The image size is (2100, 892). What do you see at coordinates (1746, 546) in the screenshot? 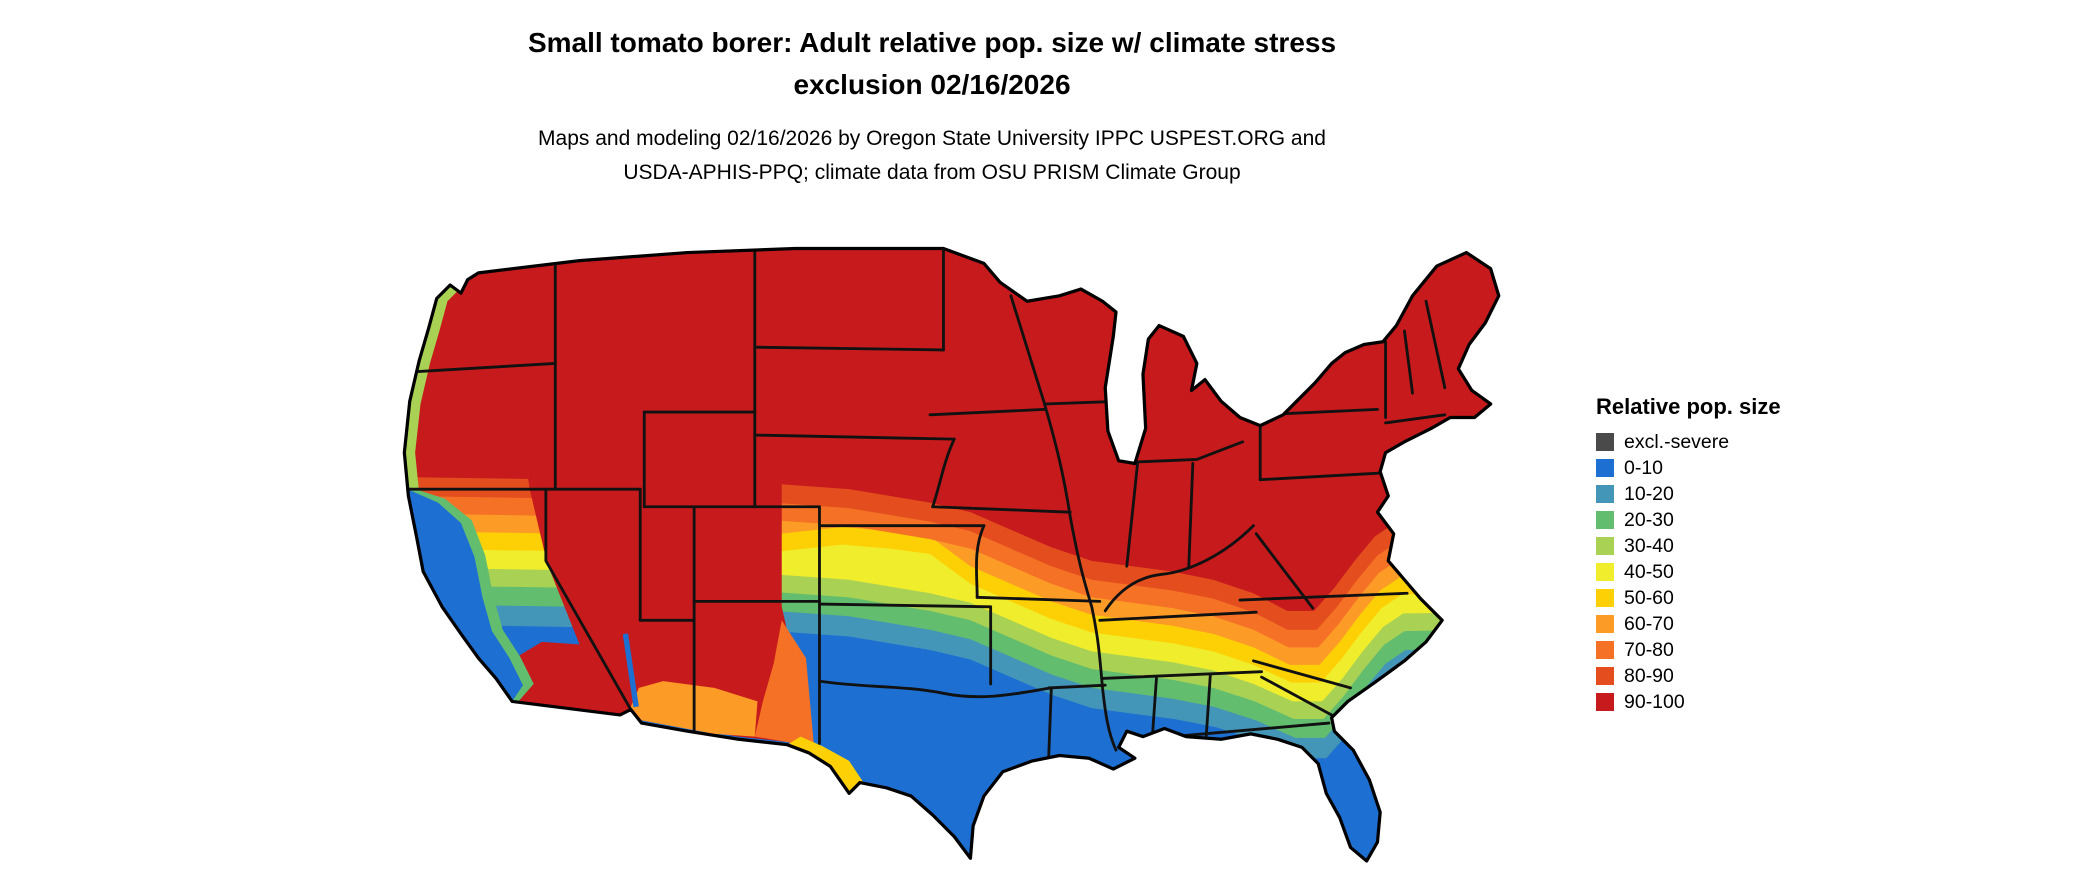
I see `legend-item: 30-40` at bounding box center [1746, 546].